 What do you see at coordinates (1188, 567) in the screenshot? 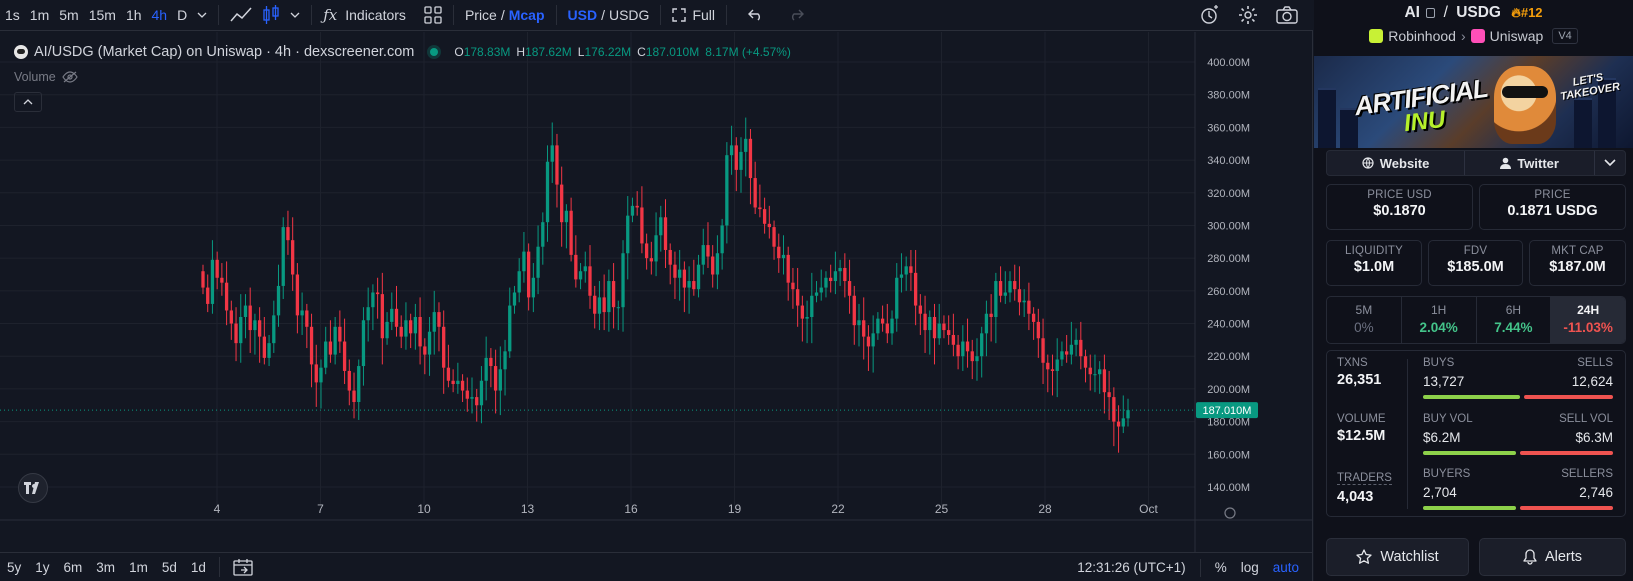
I see `bottom-right-controls: 12:31:26 (UTC+1) % log auto` at bounding box center [1188, 567].